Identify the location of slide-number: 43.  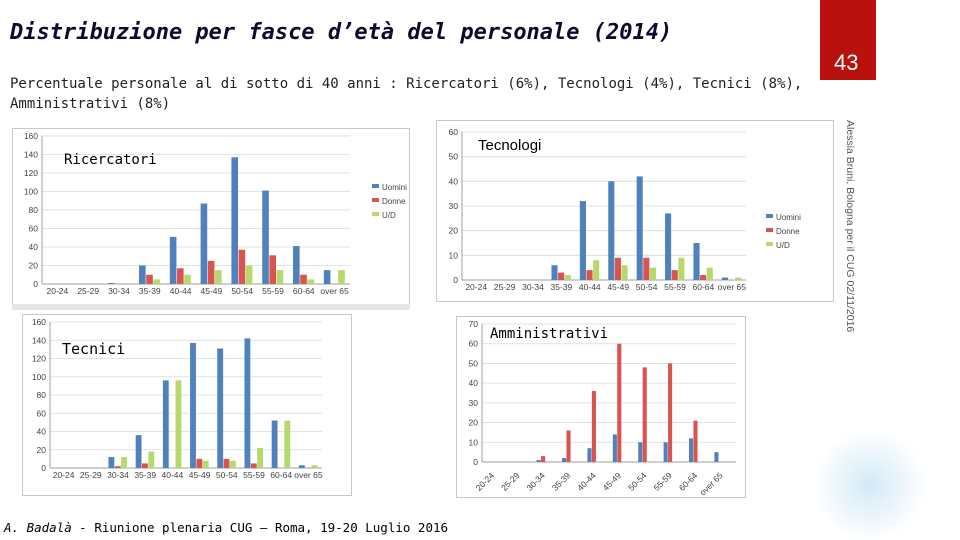
(846, 62).